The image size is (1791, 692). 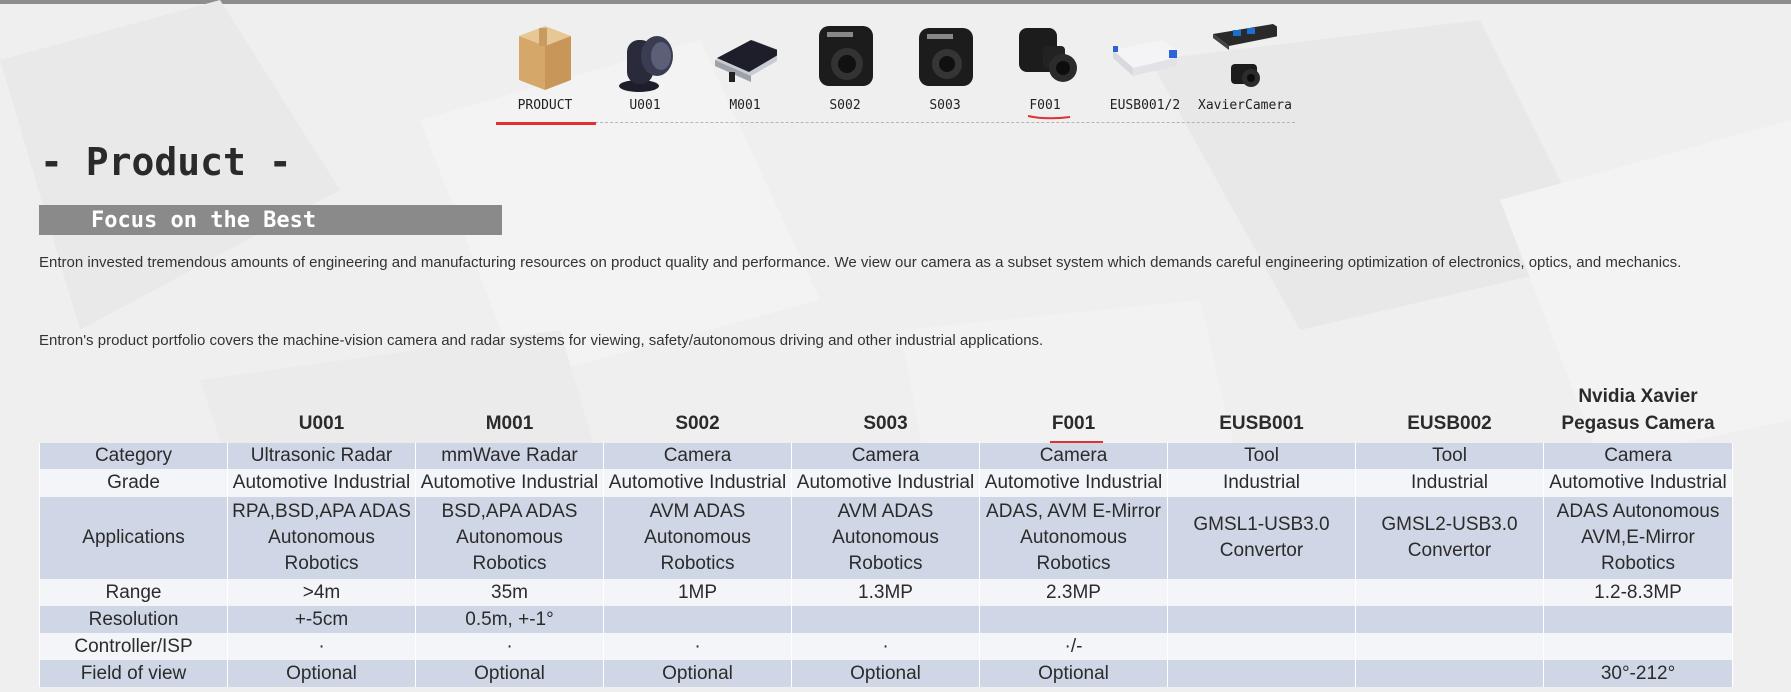 I want to click on nav-item-label: M001, so click(x=745, y=105).